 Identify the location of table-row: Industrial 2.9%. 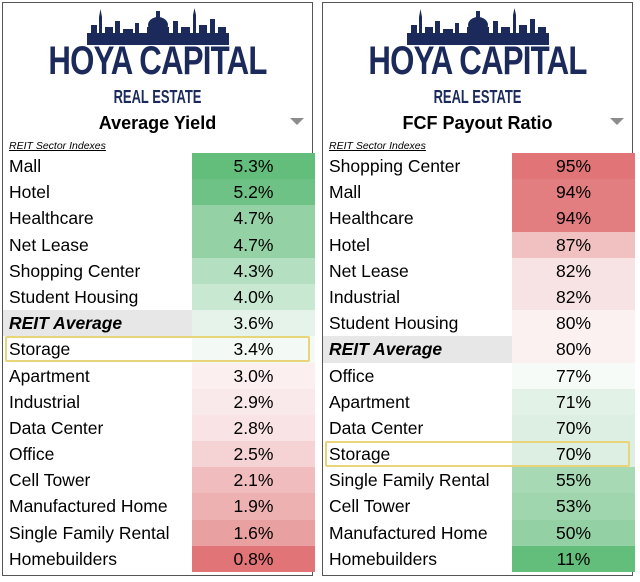
(159, 401).